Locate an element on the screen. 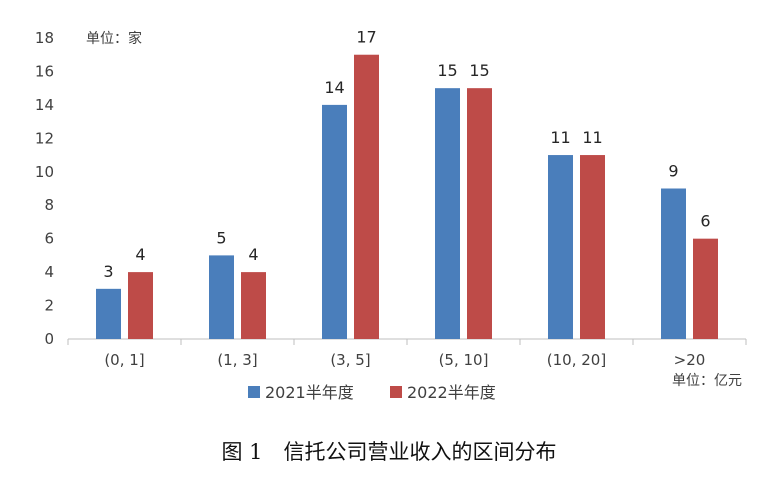  legend: 2021半年度 2022半年度 is located at coordinates (372, 392).